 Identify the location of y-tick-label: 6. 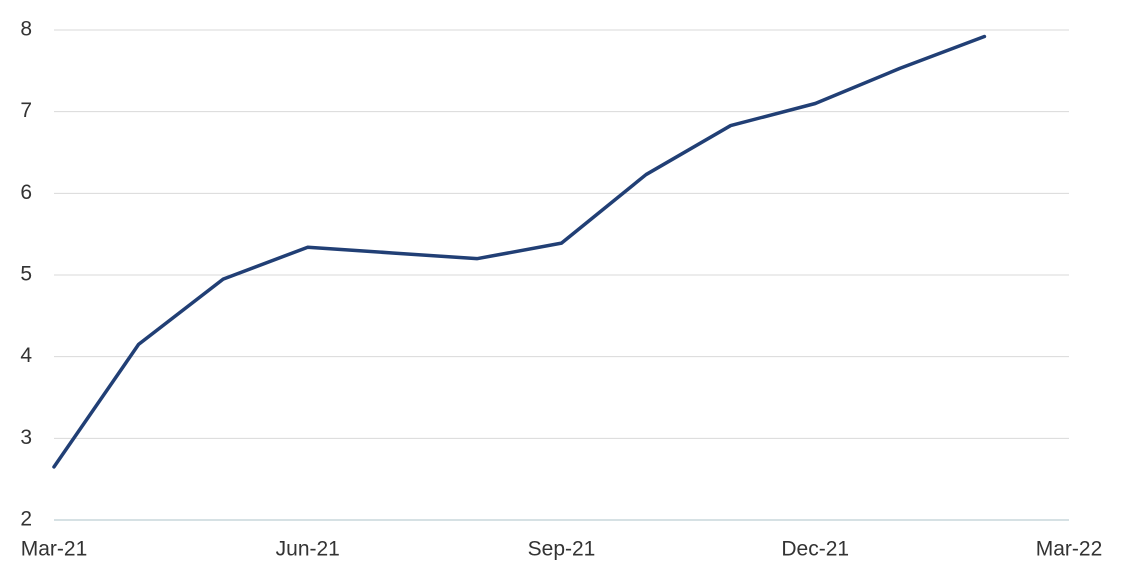
(26, 192).